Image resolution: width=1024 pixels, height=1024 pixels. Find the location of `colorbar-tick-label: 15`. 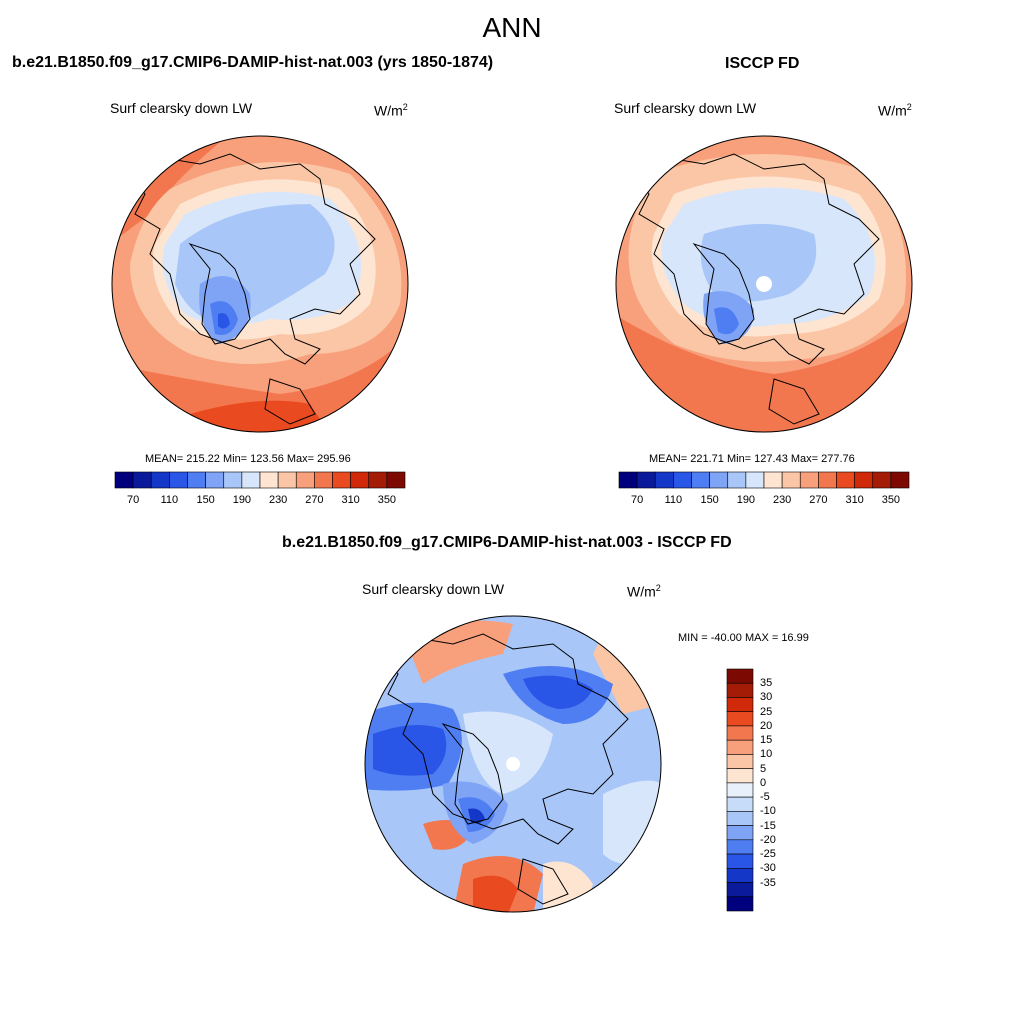

colorbar-tick-label: 15 is located at coordinates (766, 740).